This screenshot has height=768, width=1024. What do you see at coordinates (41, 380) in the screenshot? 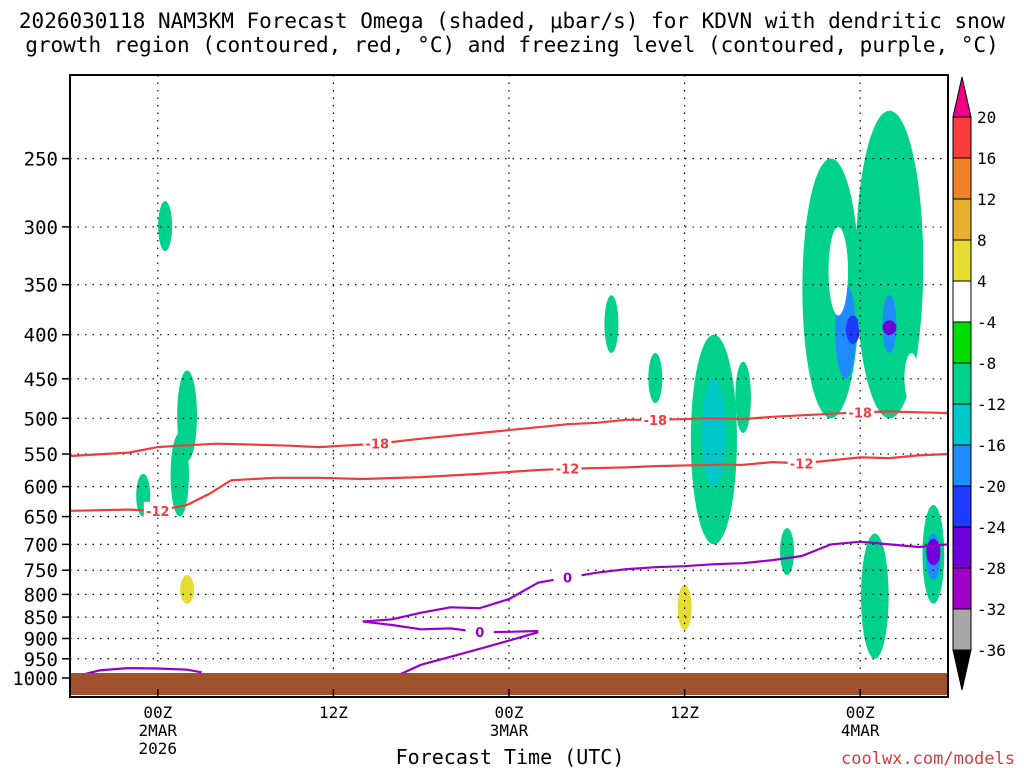
I see `y-tick-label-450: 450` at bounding box center [41, 380].